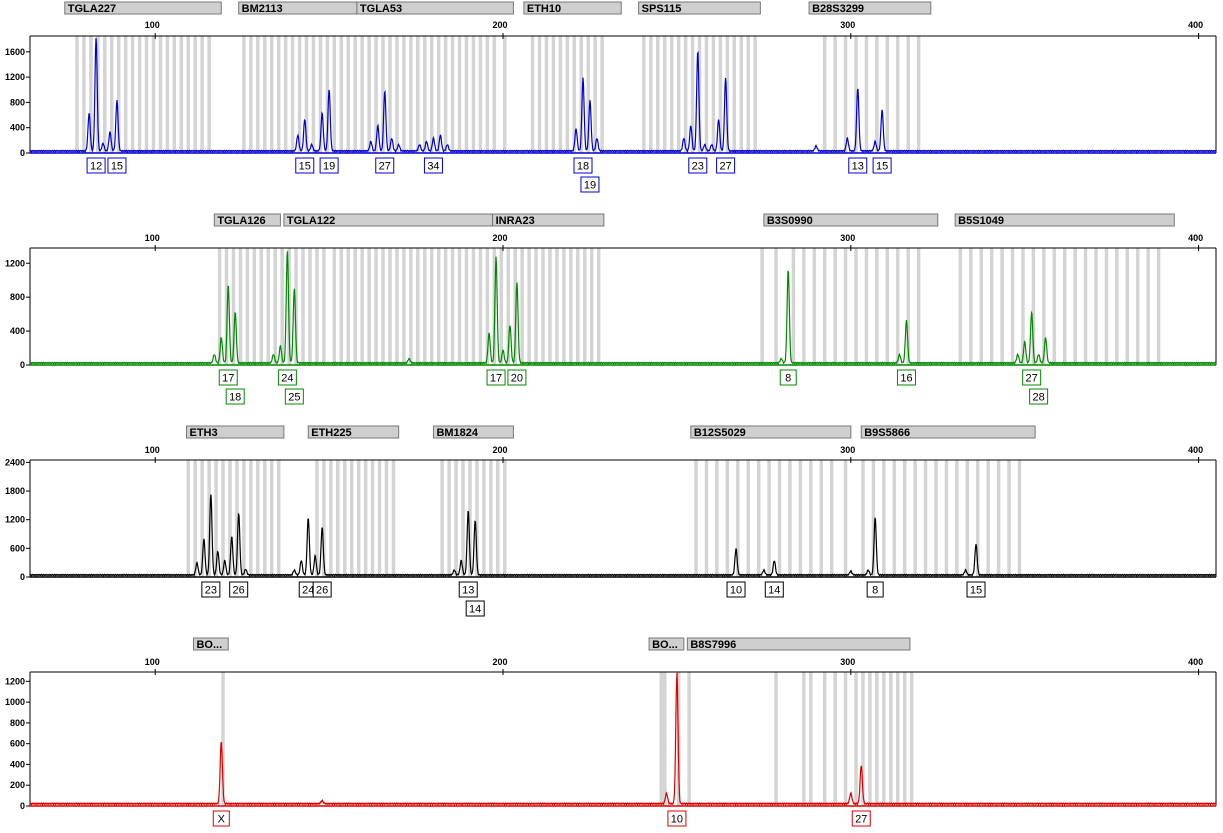 The width and height of the screenshot is (1223, 833). I want to click on y-tick-label: 1200, so click(15, 681).